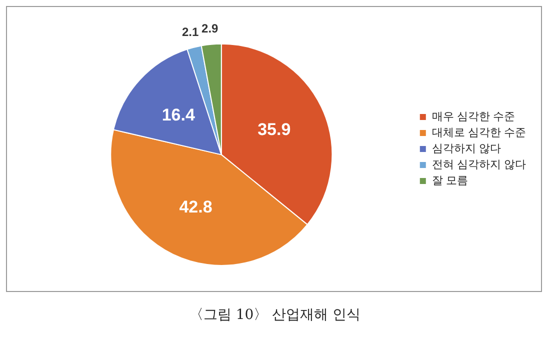 The height and width of the screenshot is (339, 550). Describe the element at coordinates (466, 149) in the screenshot. I see `legend-label: 심각하지 않다` at that location.